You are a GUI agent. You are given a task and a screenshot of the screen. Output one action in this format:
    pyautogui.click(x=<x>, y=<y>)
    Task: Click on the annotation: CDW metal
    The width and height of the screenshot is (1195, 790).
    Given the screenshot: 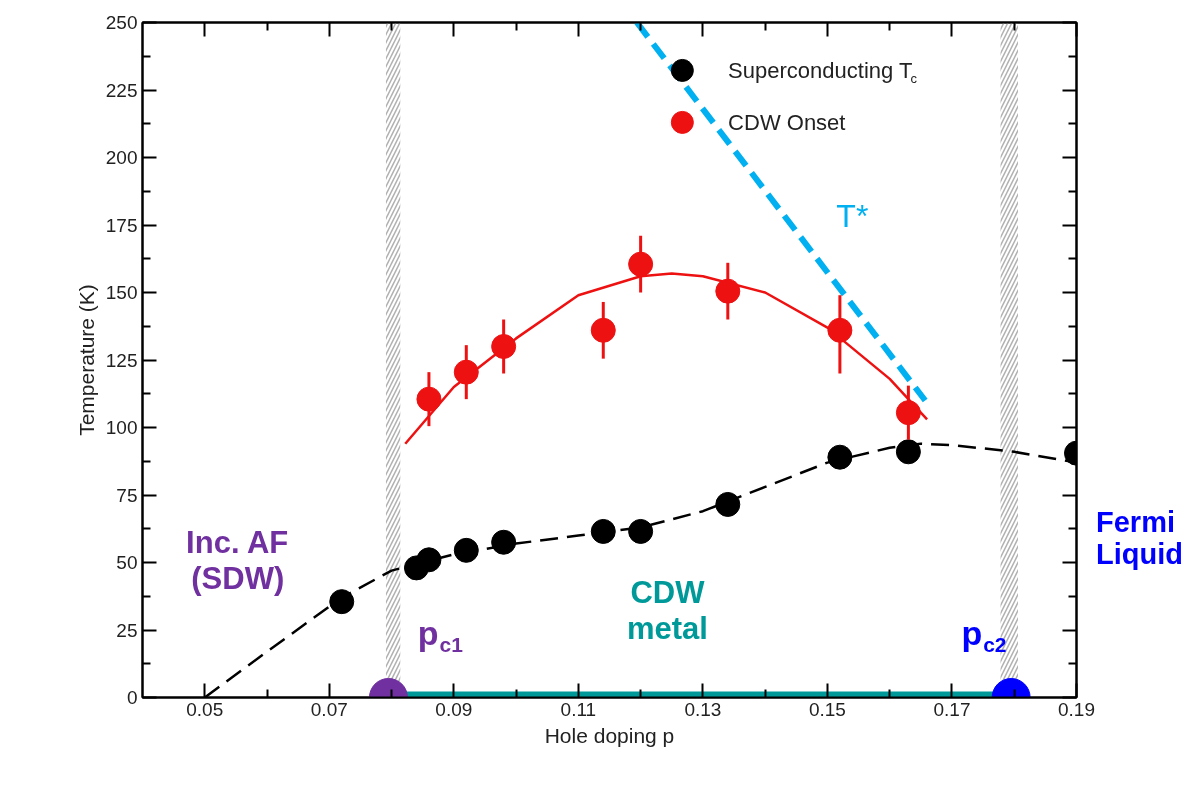 What is the action you would take?
    pyautogui.click(x=667, y=610)
    